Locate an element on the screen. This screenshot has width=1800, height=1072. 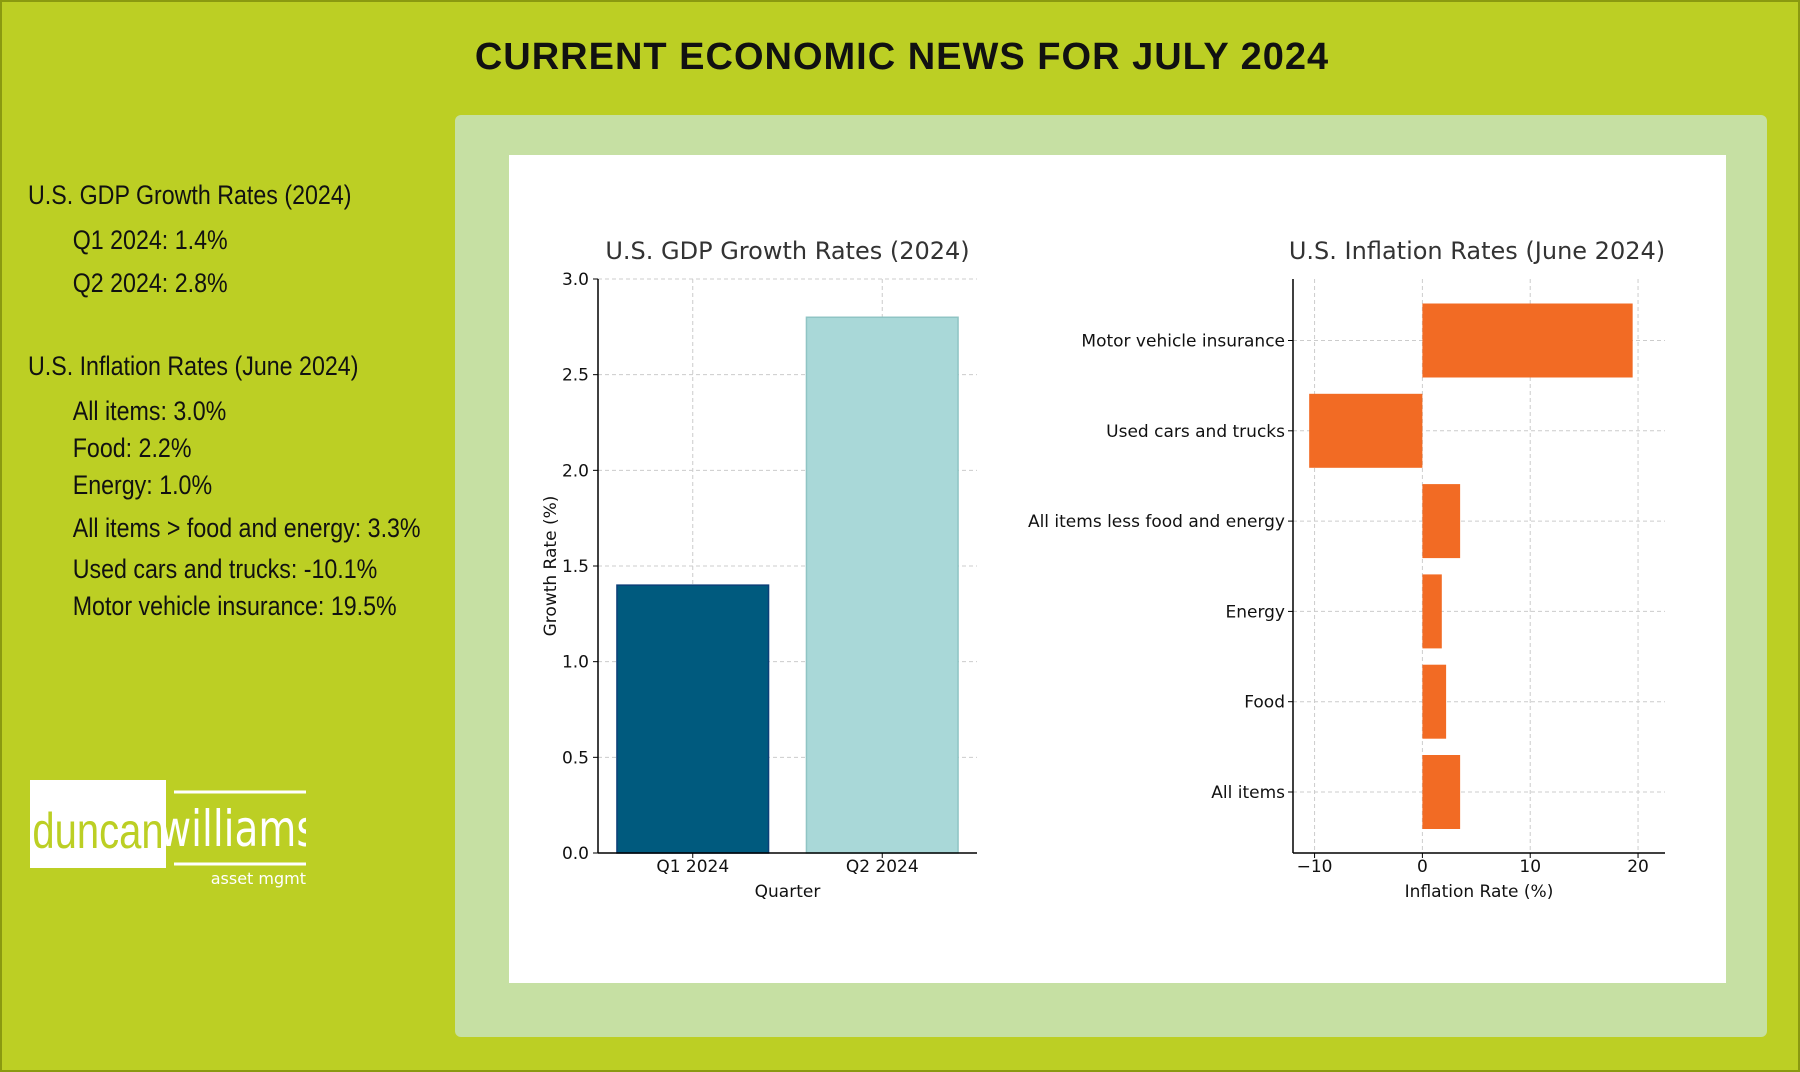
gdp-y-tick-label: 1.0 is located at coordinates (575, 663).